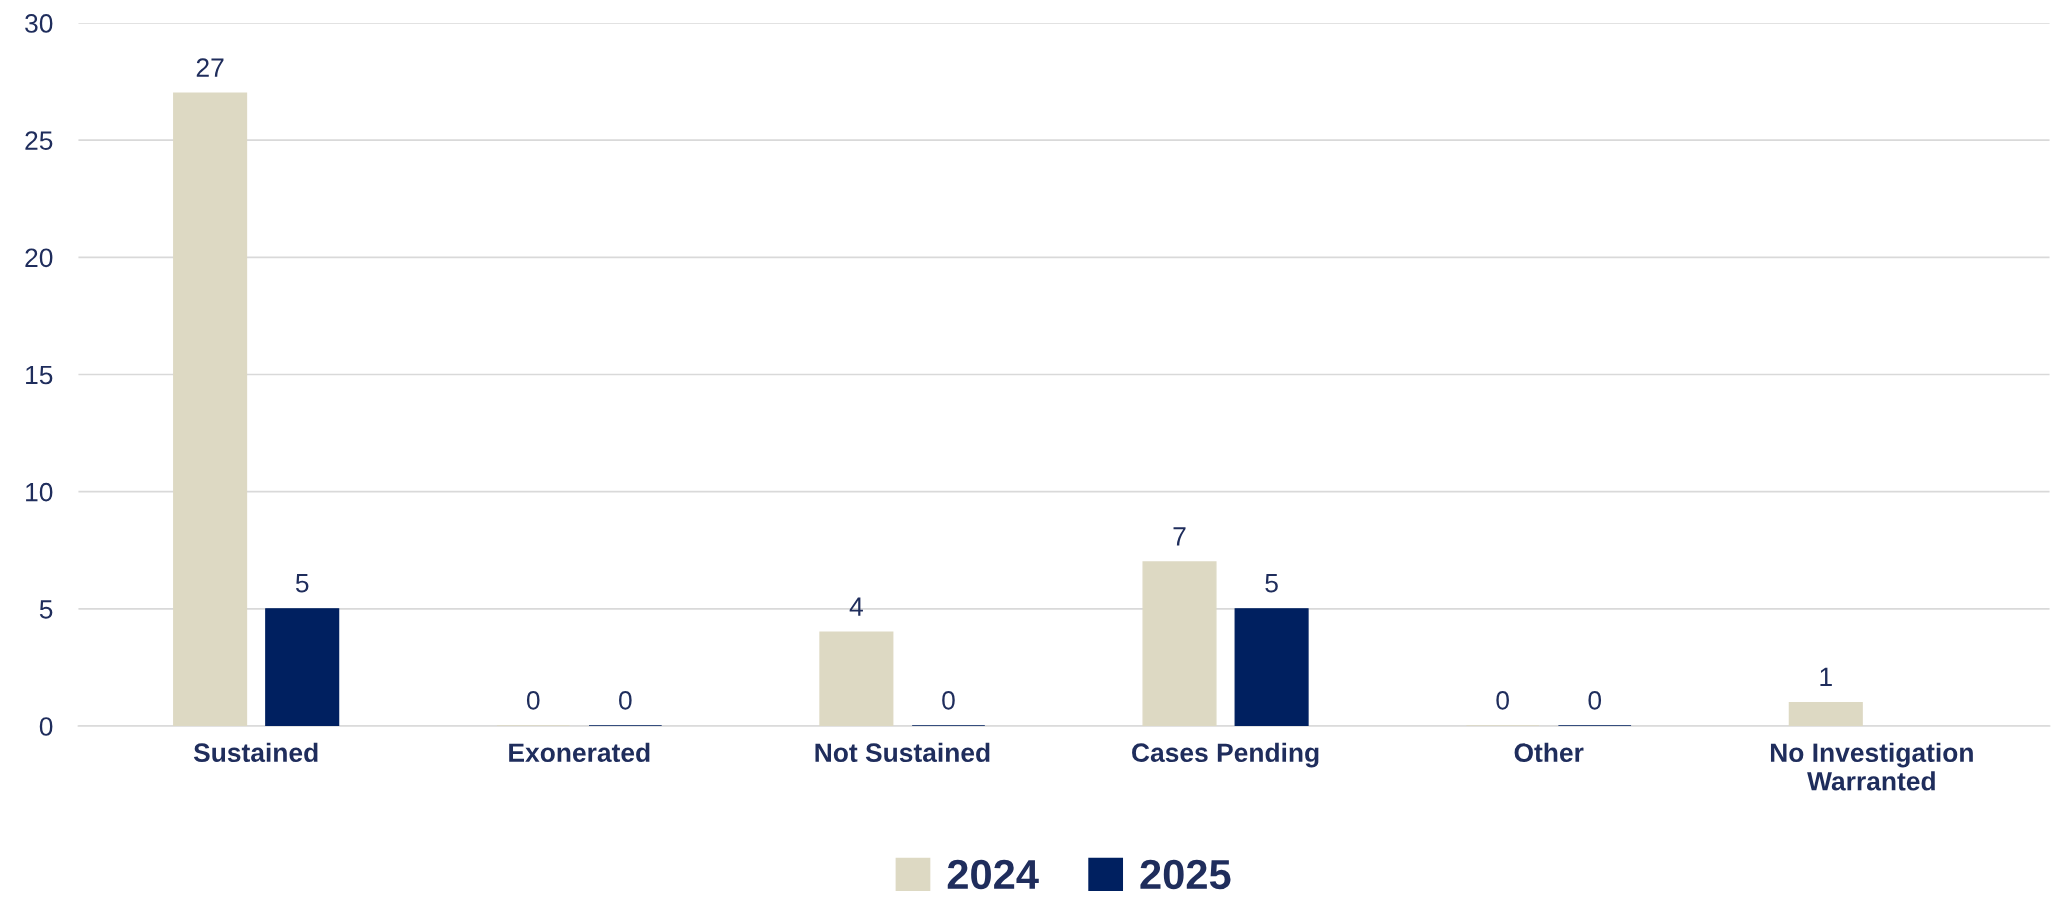 Image resolution: width=2064 pixels, height=919 pixels. I want to click on y-tick-label: 0, so click(46, 726).